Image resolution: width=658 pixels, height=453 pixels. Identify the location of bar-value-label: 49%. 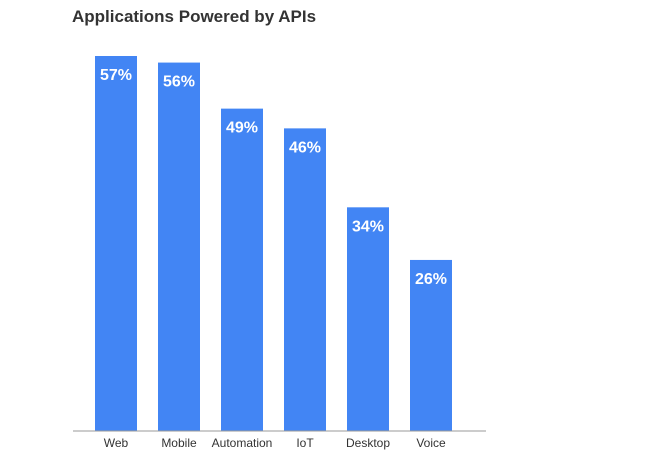
(242, 128).